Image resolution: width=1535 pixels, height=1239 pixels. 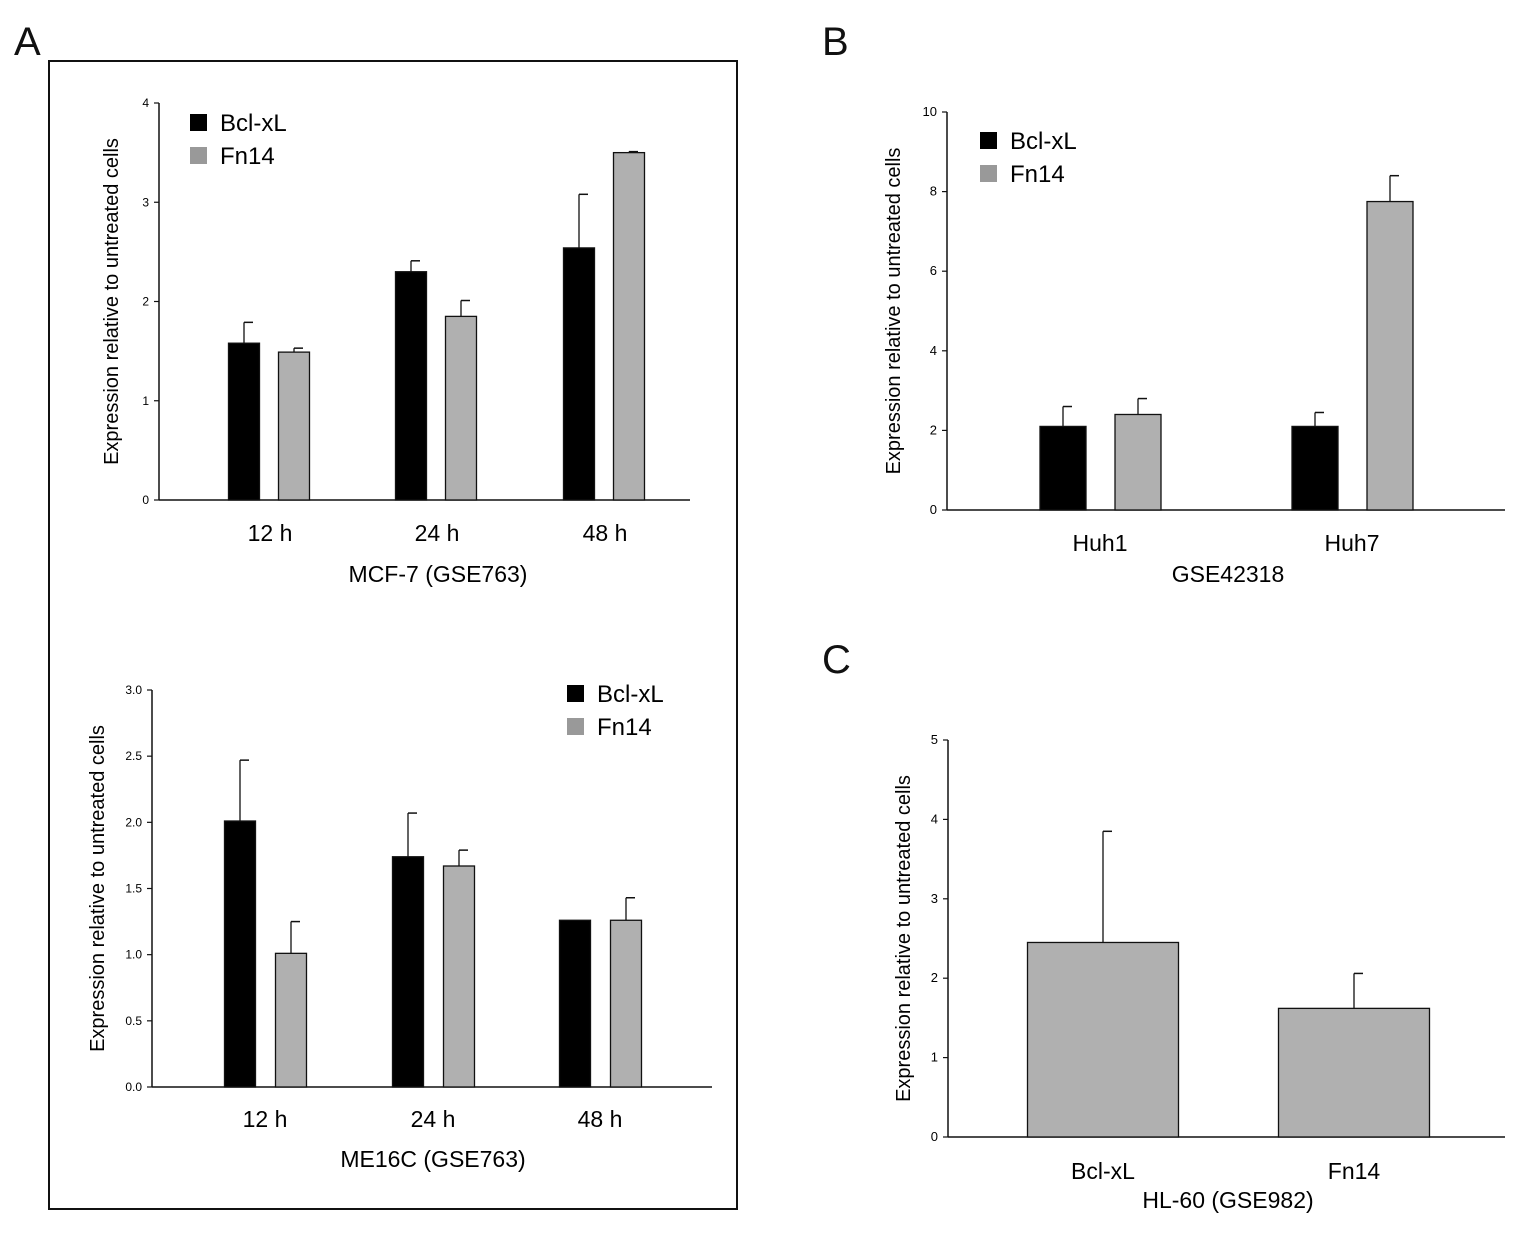 I want to click on x-axis-label: HL-60 (GSE982), so click(x=1227, y=1200).